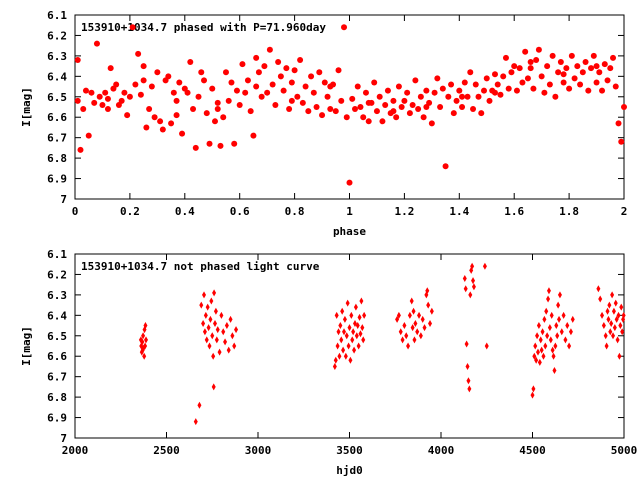  Describe the element at coordinates (240, 211) in the screenshot. I see `x-tick-label: 0.6` at that location.